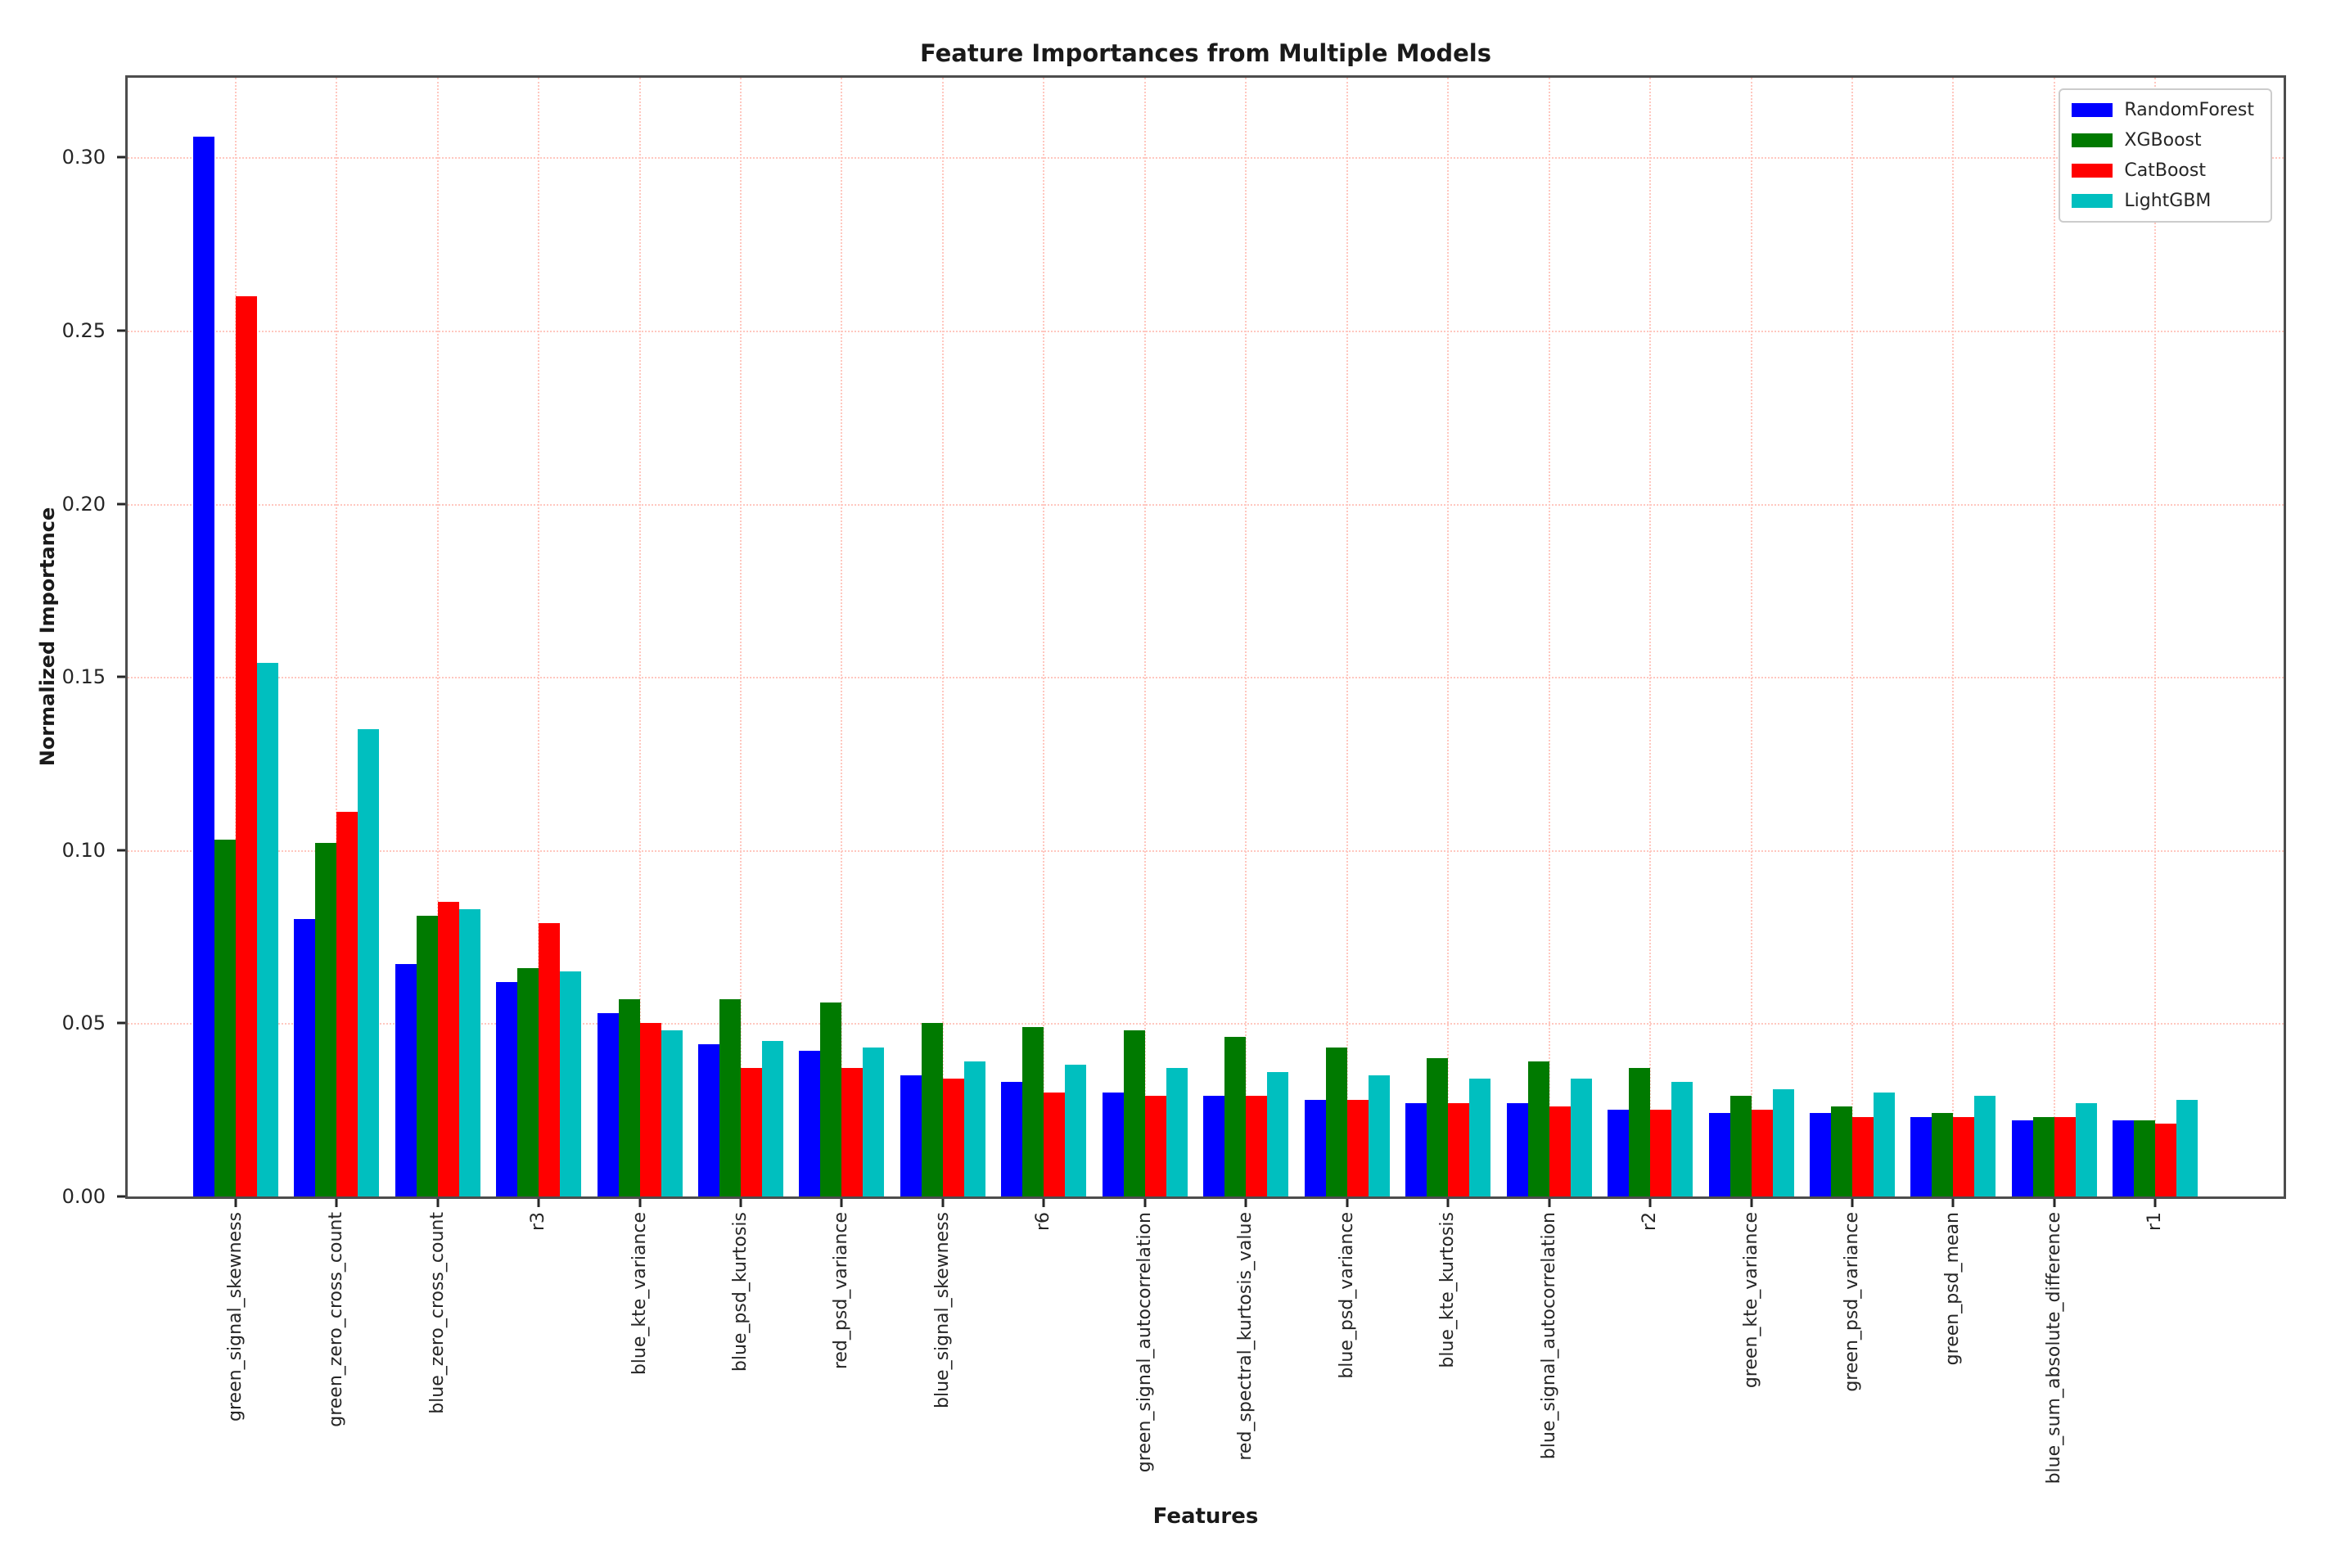 The width and height of the screenshot is (2336, 1568). I want to click on x-tick-label-anchor: r3, so click(537, 1222).